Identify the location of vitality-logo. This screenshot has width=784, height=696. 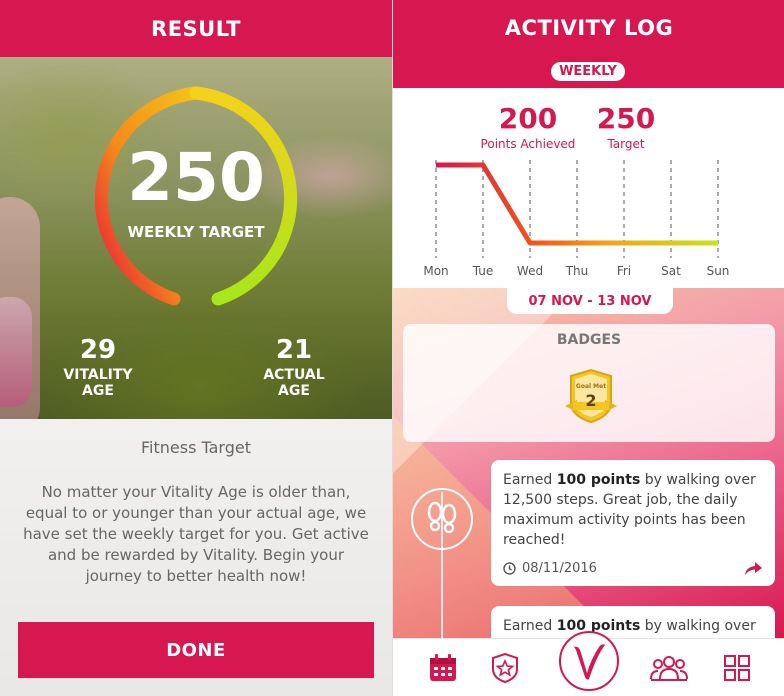
(589, 661).